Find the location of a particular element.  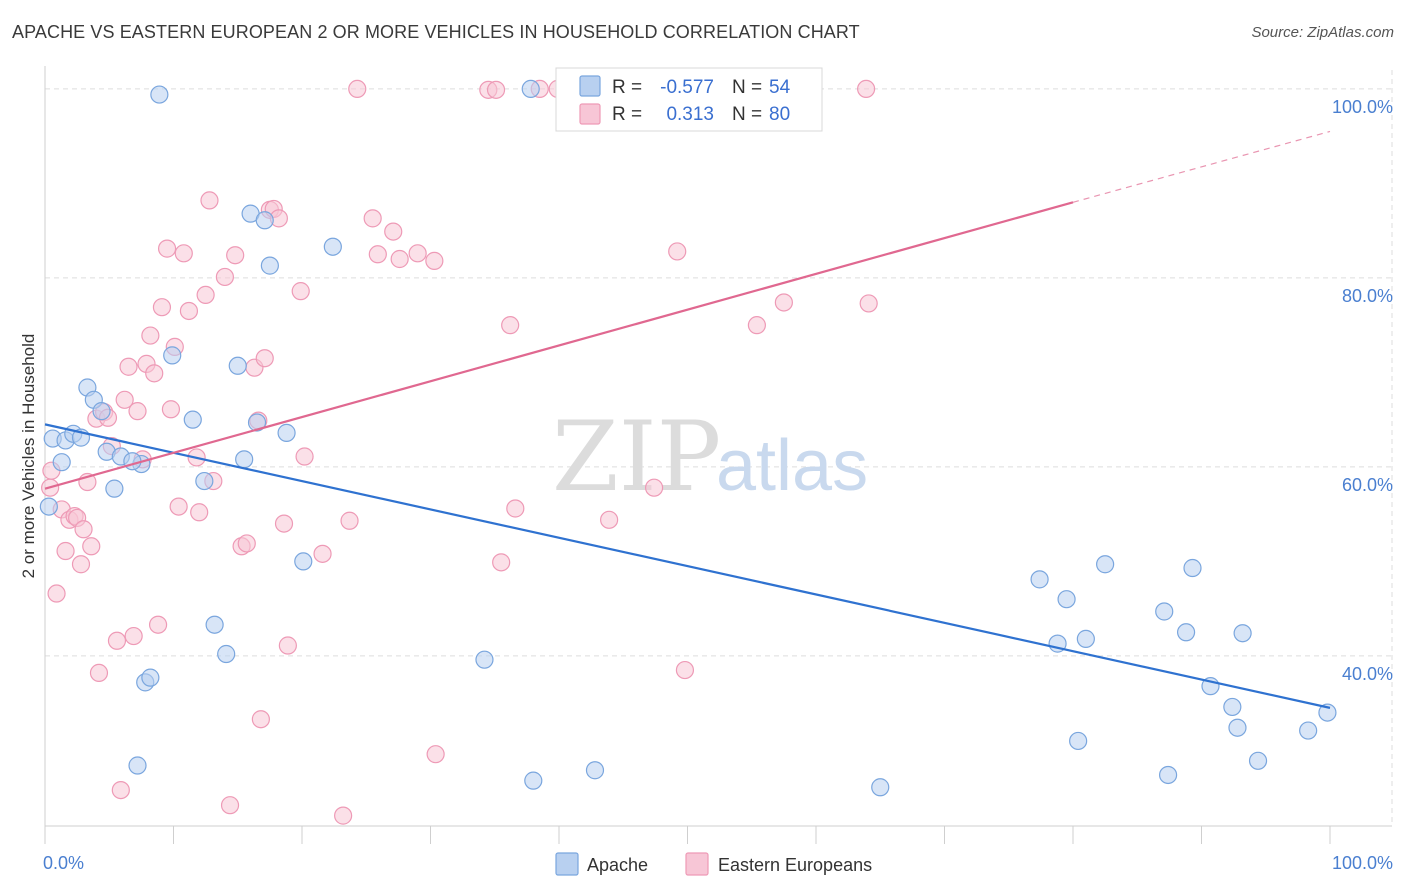

y-tick-label: 60.0% is located at coordinates (1367, 485).